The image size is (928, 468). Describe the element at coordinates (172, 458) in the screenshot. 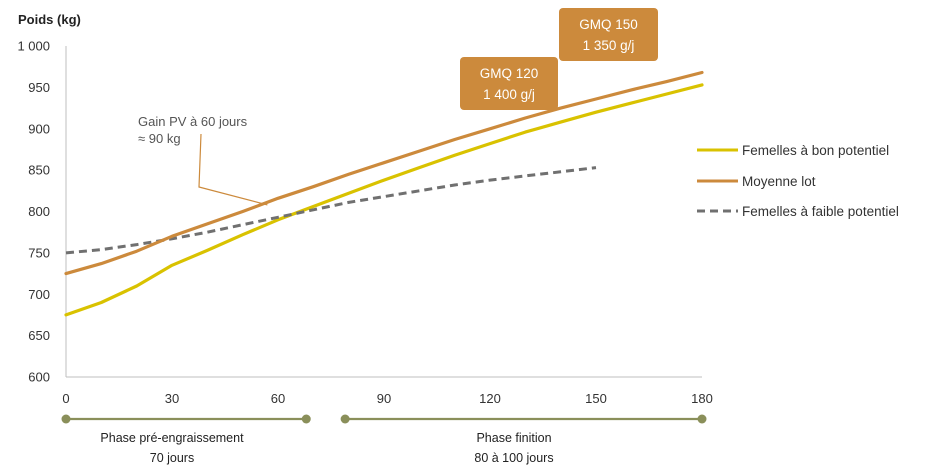

I see `phase-label-1-line-2: 70 jours` at that location.